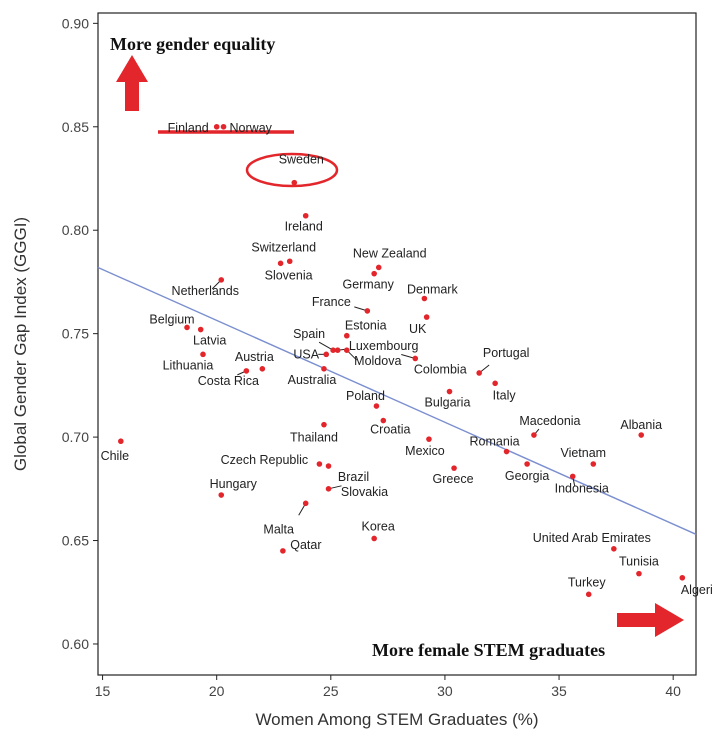  Describe the element at coordinates (20, 344) in the screenshot. I see `y-axis-title: Global Gender Gap Index (GGGI)` at that location.